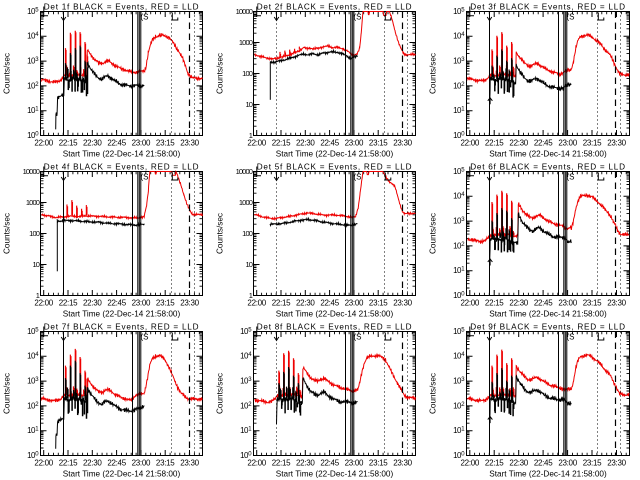 The width and height of the screenshot is (640, 480). What do you see at coordinates (335, 167) in the screenshot?
I see `svg-text:Det 5f BLACK = Events, RED = L: Det 5f BLACK = Events, RED = LLD` at bounding box center [335, 167].